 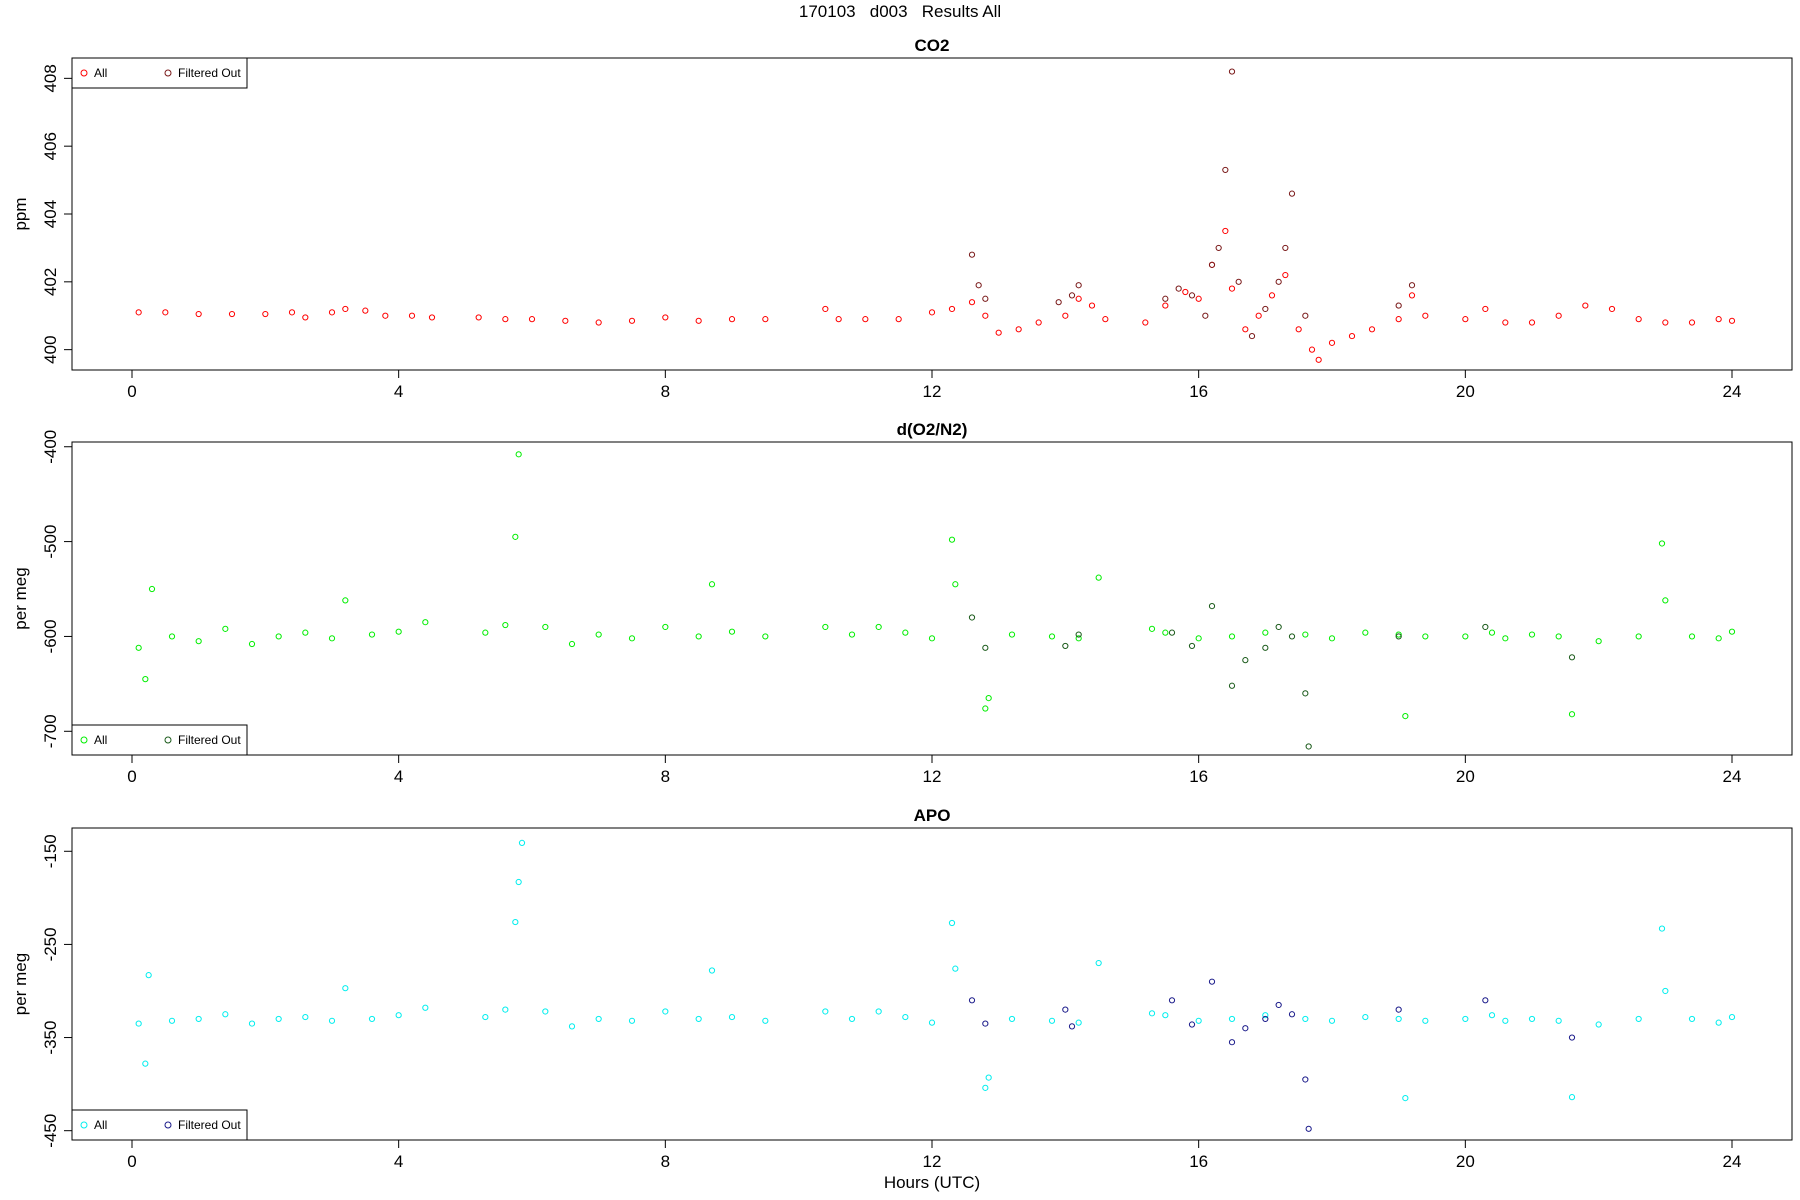 I want to click on y-tick-label: -500, so click(x=50, y=542).